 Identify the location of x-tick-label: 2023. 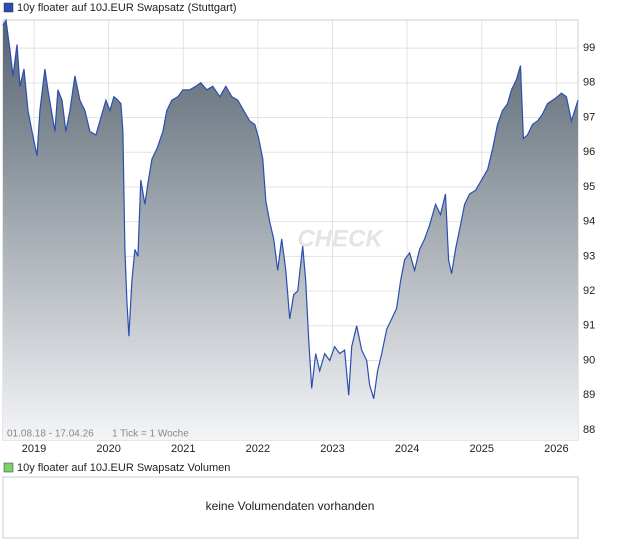
(332, 449).